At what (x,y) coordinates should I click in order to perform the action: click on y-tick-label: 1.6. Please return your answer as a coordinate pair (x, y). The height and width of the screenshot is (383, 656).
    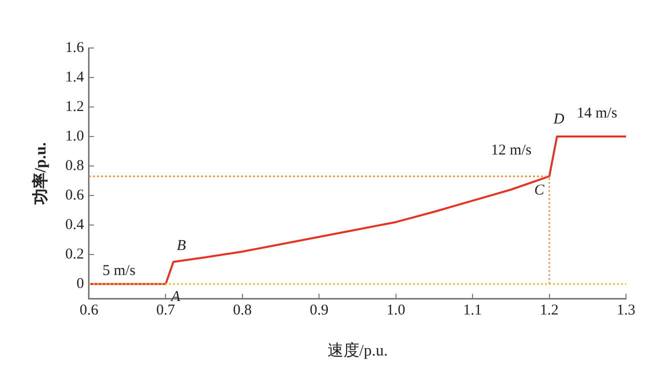
    Looking at the image, I should click on (74, 48).